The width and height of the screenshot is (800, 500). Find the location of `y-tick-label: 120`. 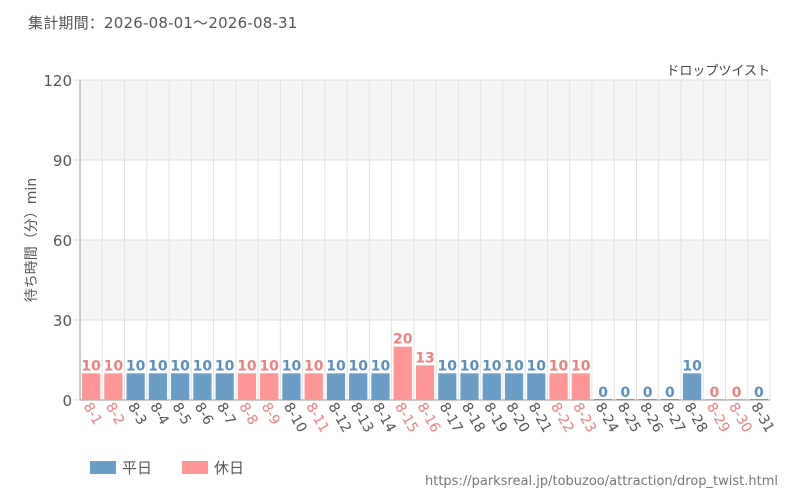

y-tick-label: 120 is located at coordinates (57, 81).